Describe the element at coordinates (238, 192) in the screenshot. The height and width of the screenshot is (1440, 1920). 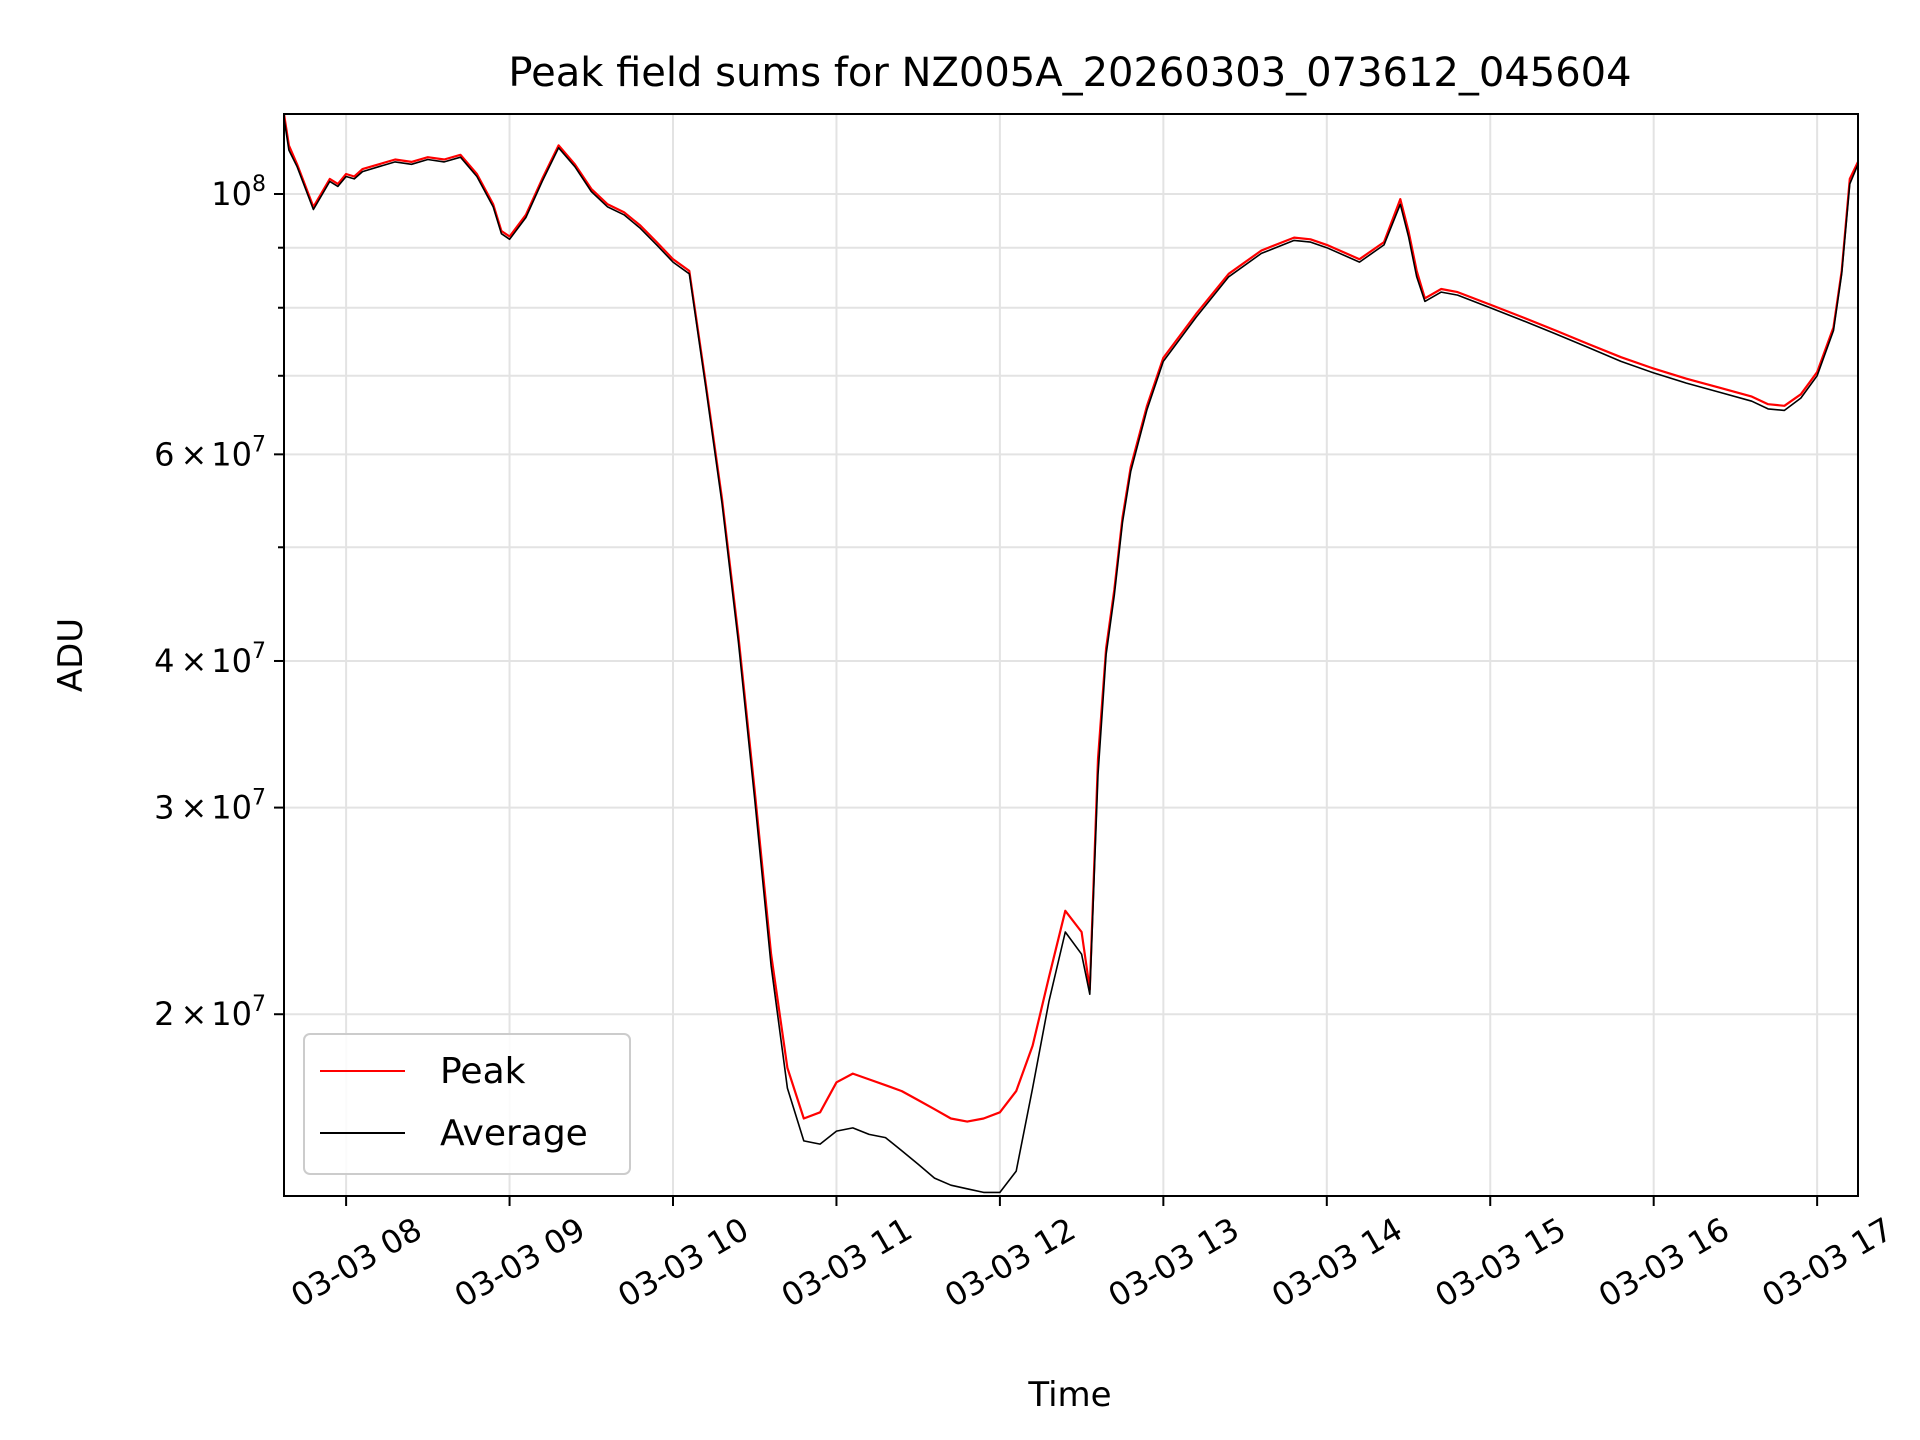
I see `y-tick-label: 108` at that location.